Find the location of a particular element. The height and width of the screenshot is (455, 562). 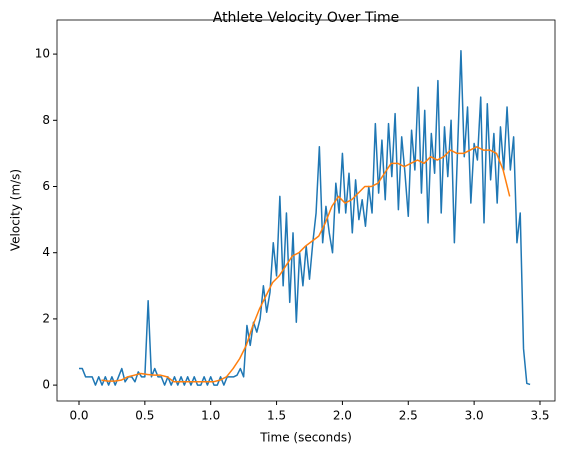

y-tick-label: 4 is located at coordinates (46, 252).